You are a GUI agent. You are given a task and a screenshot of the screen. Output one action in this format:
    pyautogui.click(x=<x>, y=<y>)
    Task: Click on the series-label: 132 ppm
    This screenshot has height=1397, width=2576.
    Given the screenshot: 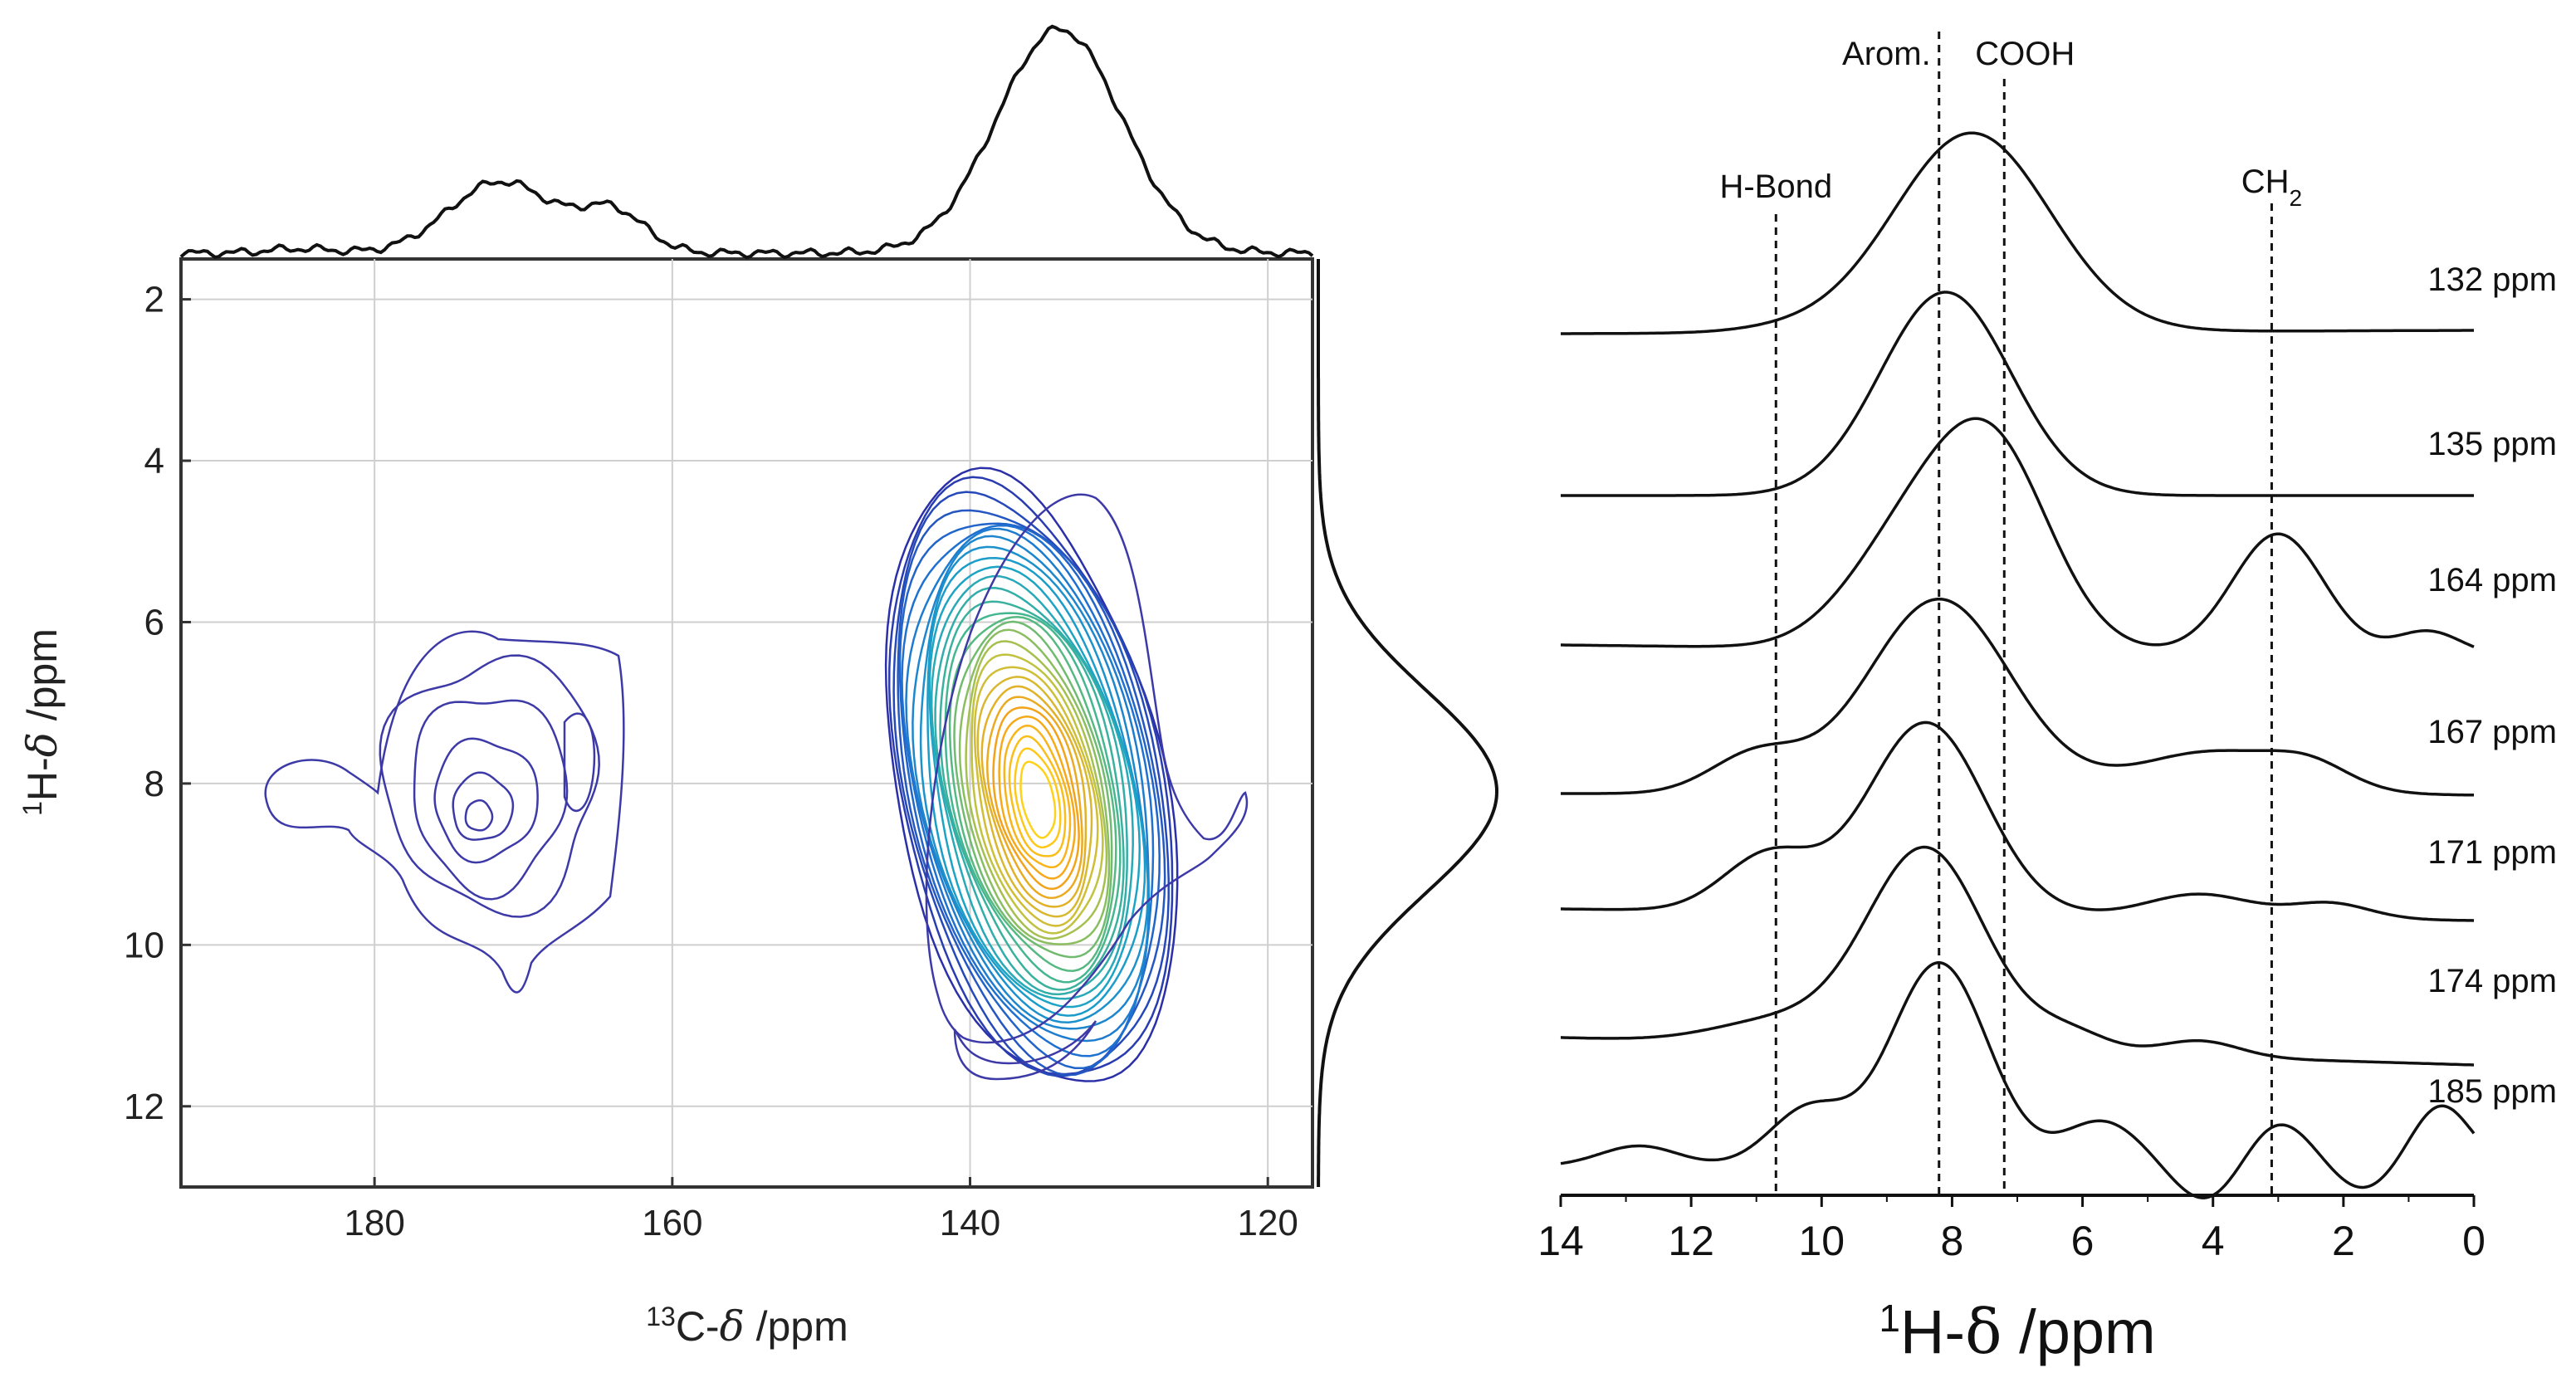 What is the action you would take?
    pyautogui.click(x=2492, y=279)
    